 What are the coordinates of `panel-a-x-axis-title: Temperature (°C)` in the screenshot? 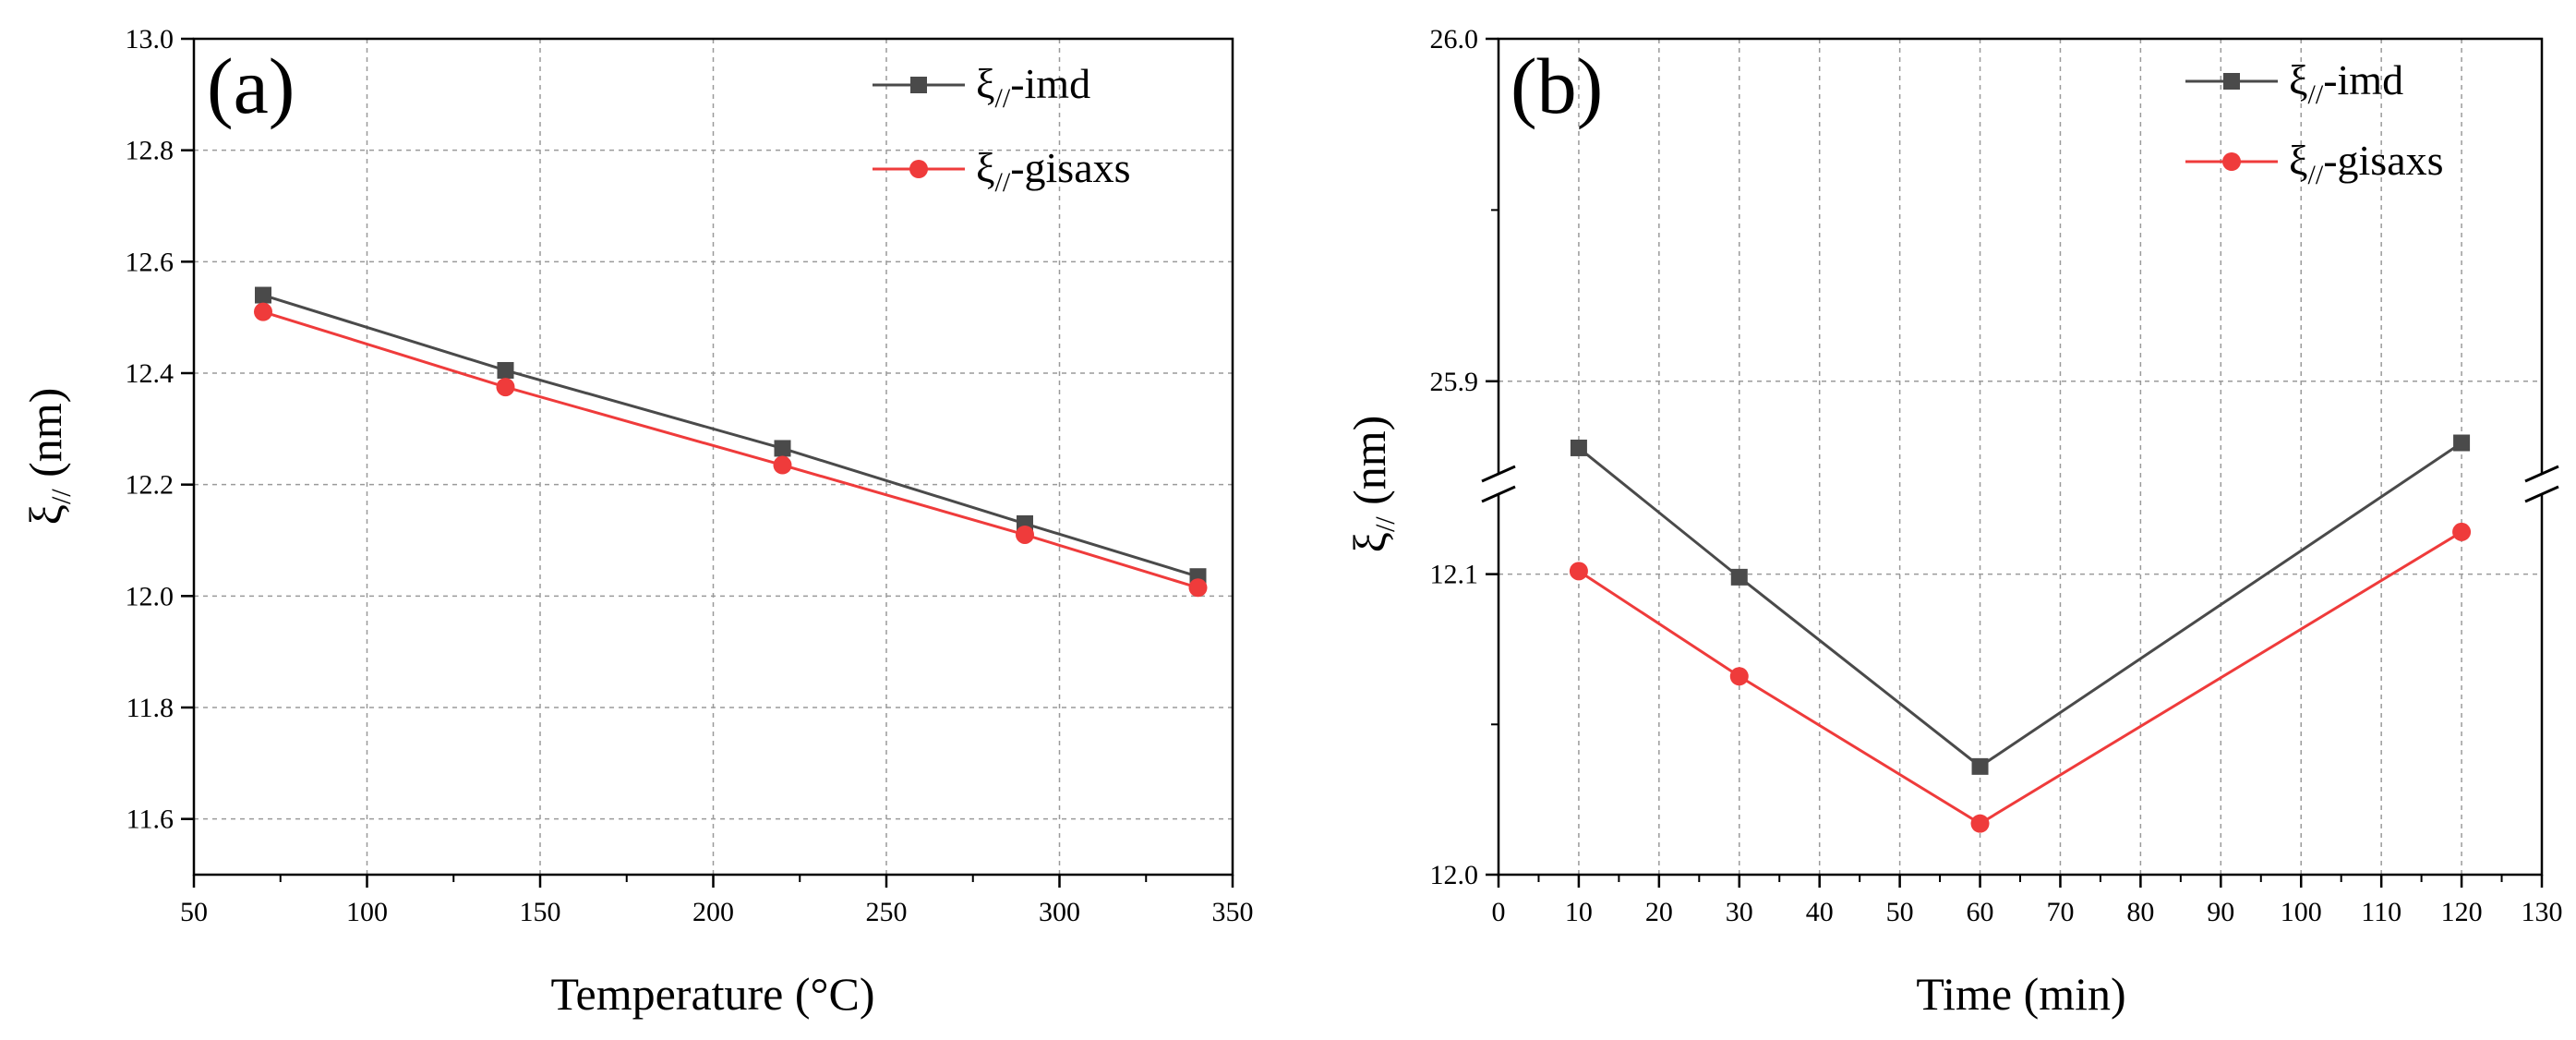 It's located at (712, 994).